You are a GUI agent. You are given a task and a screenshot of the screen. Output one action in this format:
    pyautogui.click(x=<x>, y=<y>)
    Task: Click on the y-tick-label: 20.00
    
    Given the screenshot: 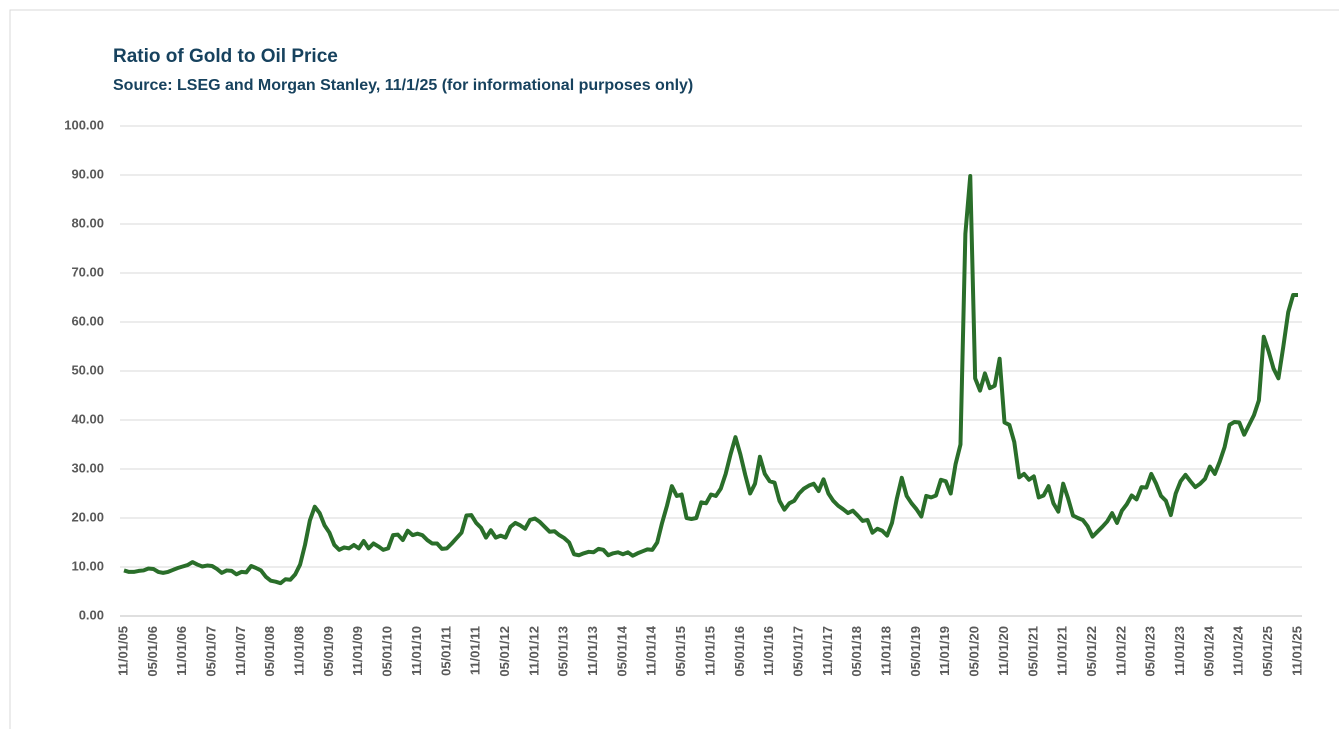 What is the action you would take?
    pyautogui.click(x=87, y=516)
    